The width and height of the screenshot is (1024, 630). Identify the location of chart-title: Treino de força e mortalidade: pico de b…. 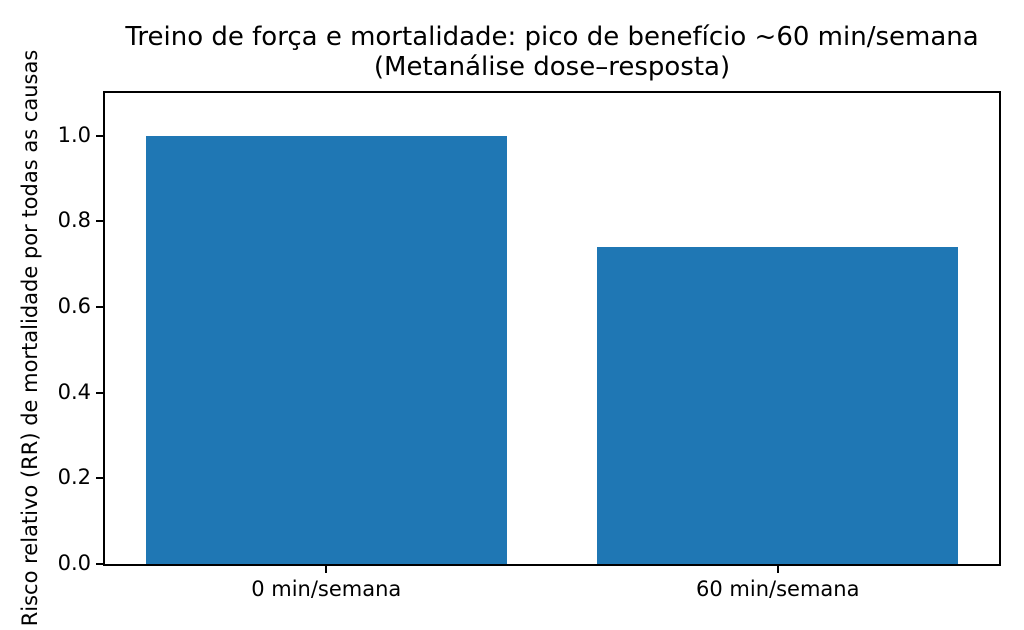
(552, 52).